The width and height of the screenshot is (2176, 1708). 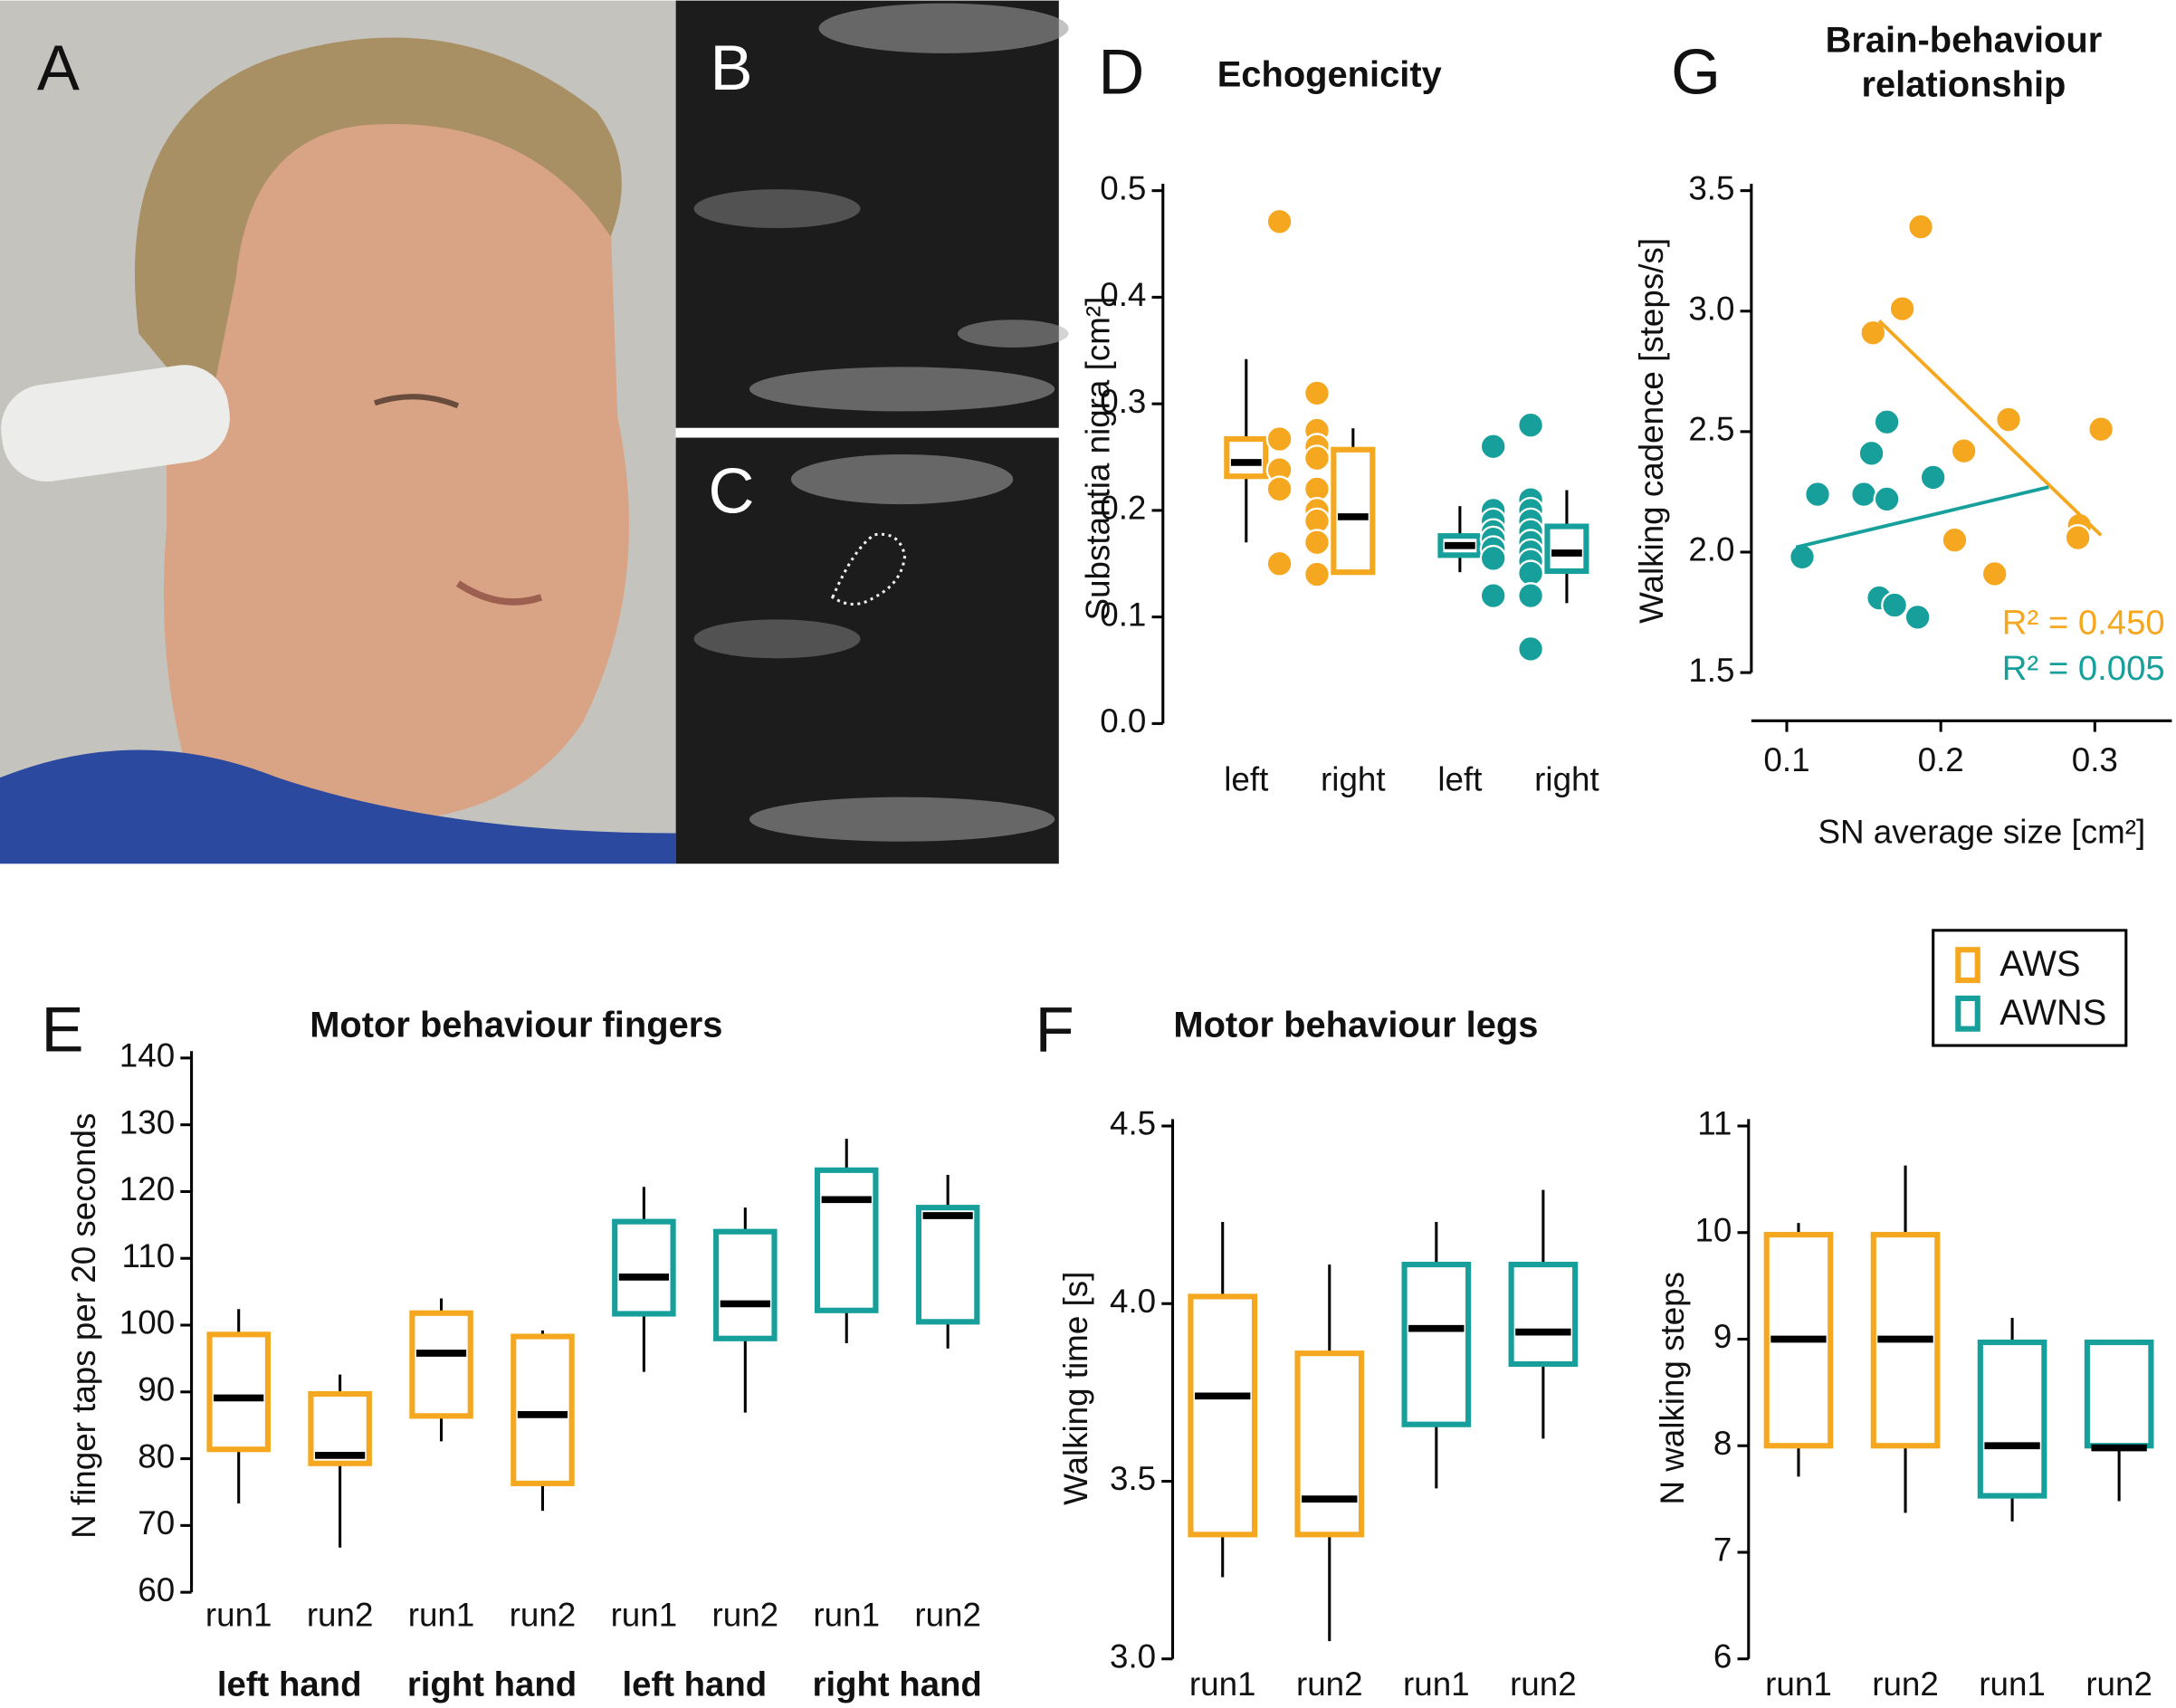 I want to click on y-tick-label: 10, so click(x=1713, y=1229).